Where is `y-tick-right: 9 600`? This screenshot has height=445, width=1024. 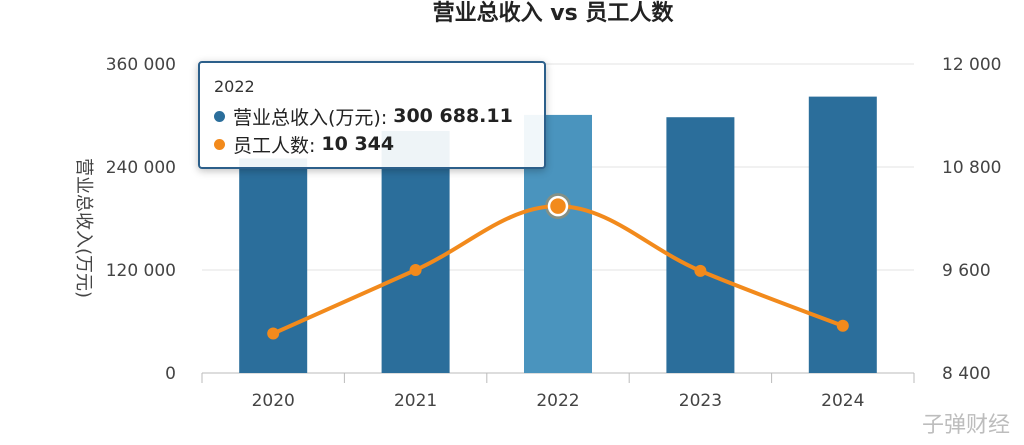
y-tick-right: 9 600 is located at coordinates (966, 271).